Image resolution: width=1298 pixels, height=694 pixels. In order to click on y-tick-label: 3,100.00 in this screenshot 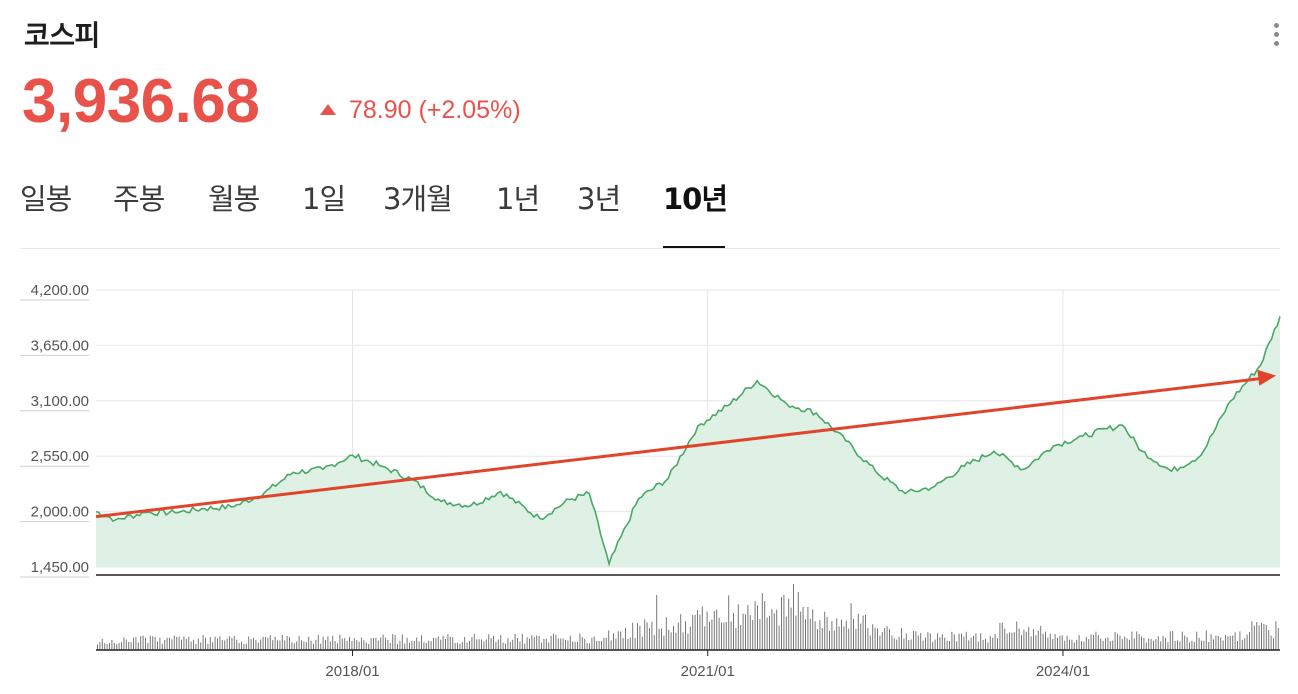, I will do `click(60, 401)`.